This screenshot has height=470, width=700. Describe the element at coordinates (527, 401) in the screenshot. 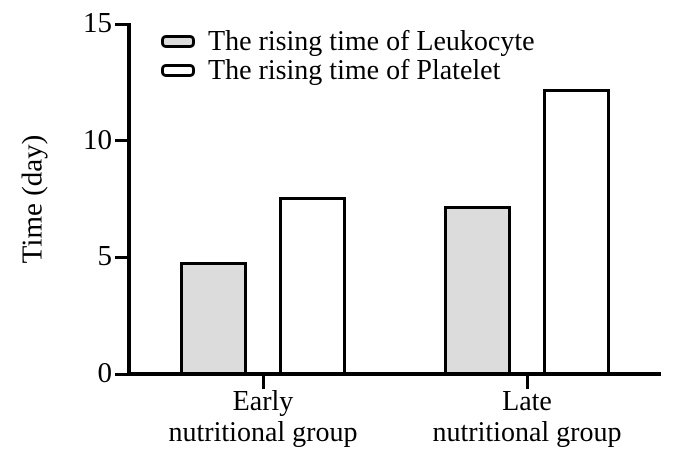

I see `x-category-line1: Late` at that location.